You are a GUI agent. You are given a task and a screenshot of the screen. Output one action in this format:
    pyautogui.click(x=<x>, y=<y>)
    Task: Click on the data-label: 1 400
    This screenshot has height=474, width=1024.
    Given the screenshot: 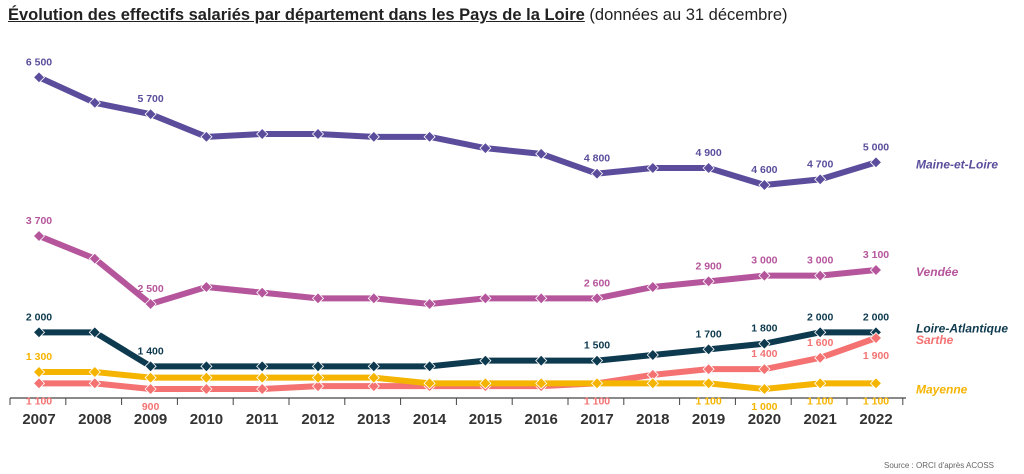 What is the action you would take?
    pyautogui.click(x=764, y=354)
    